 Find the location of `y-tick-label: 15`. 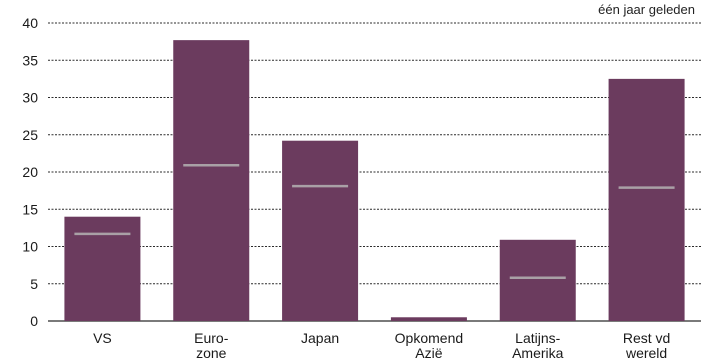

y-tick-label: 15 is located at coordinates (30, 209).